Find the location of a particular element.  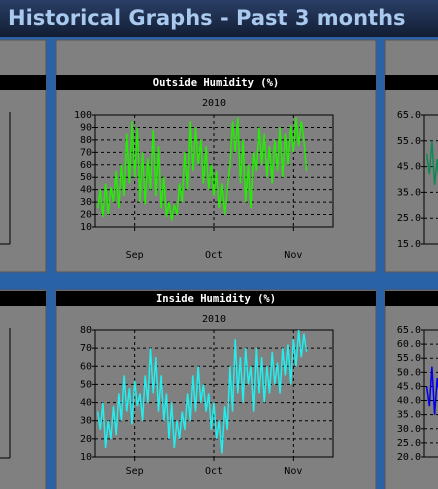

title-bar is located at coordinates (219, 18).